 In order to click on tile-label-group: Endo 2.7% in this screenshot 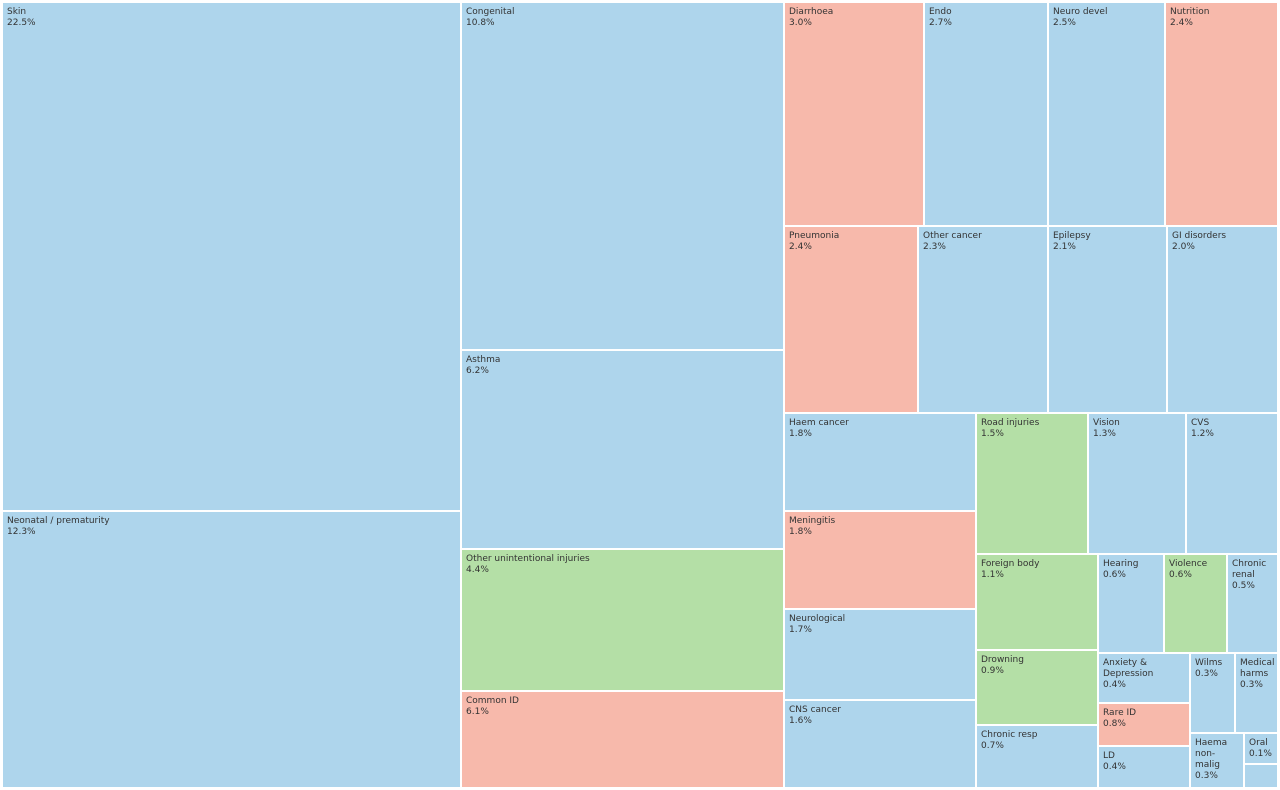, I will do `click(986, 18)`.